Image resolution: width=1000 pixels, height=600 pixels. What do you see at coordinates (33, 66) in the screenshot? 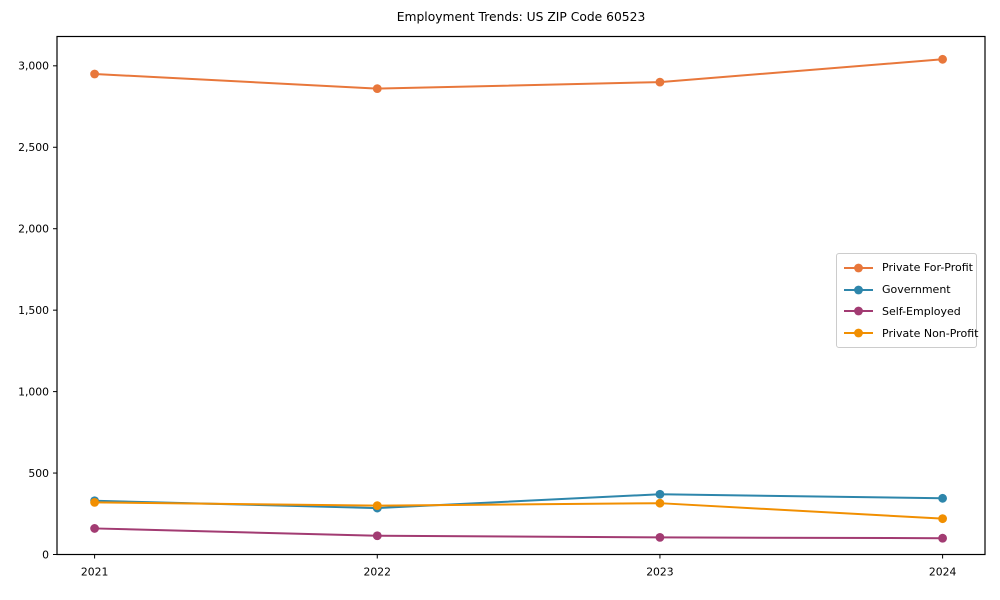
I see `y-tick-label: 3,000` at bounding box center [33, 66].